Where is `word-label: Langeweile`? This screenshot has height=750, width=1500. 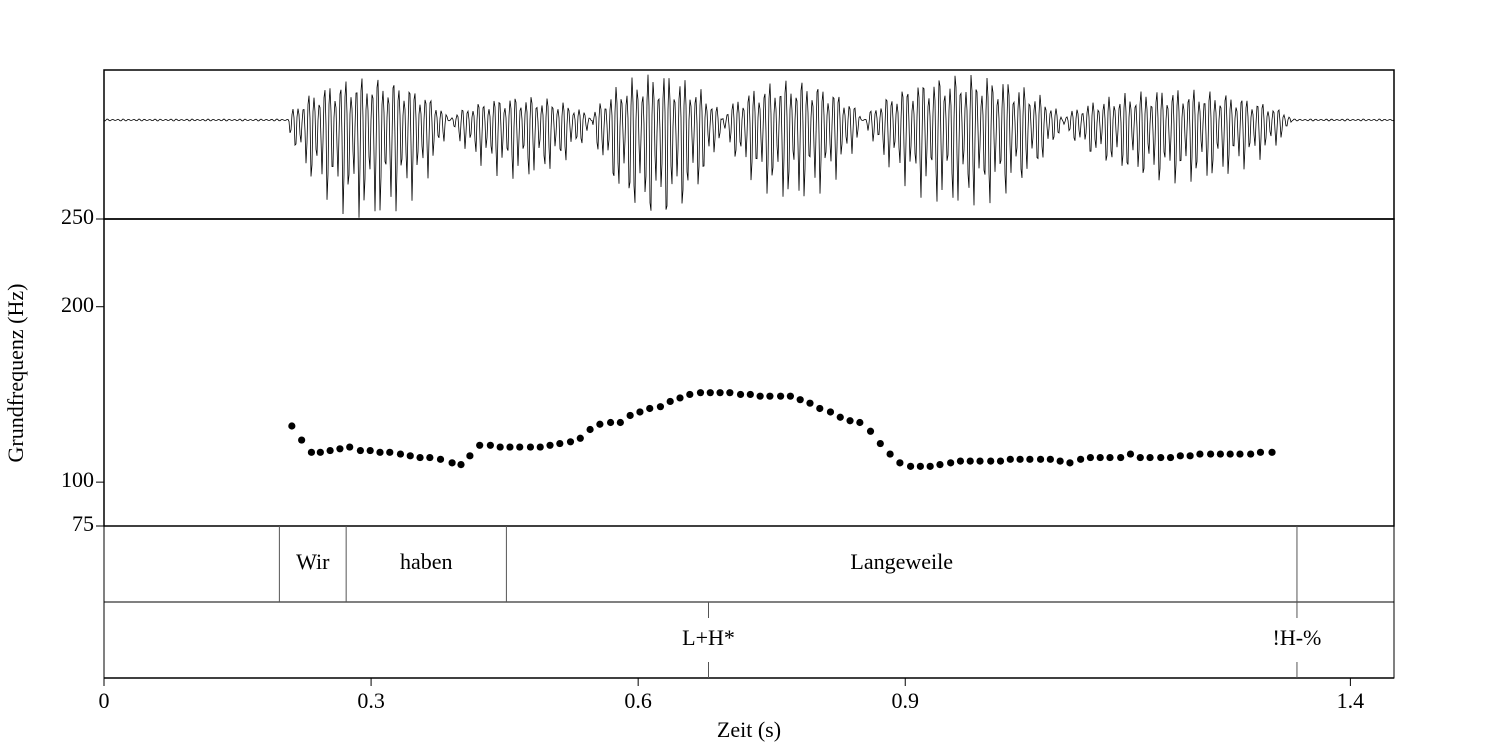 word-label: Langeweile is located at coordinates (901, 561).